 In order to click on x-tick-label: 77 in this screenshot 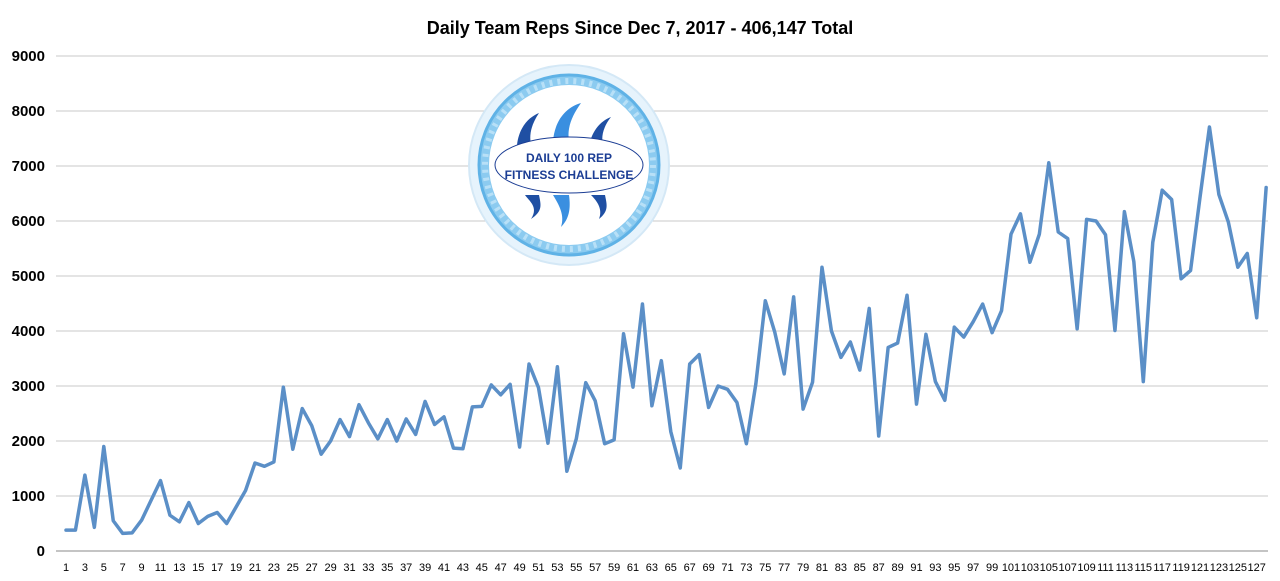, I will do `click(784, 568)`.